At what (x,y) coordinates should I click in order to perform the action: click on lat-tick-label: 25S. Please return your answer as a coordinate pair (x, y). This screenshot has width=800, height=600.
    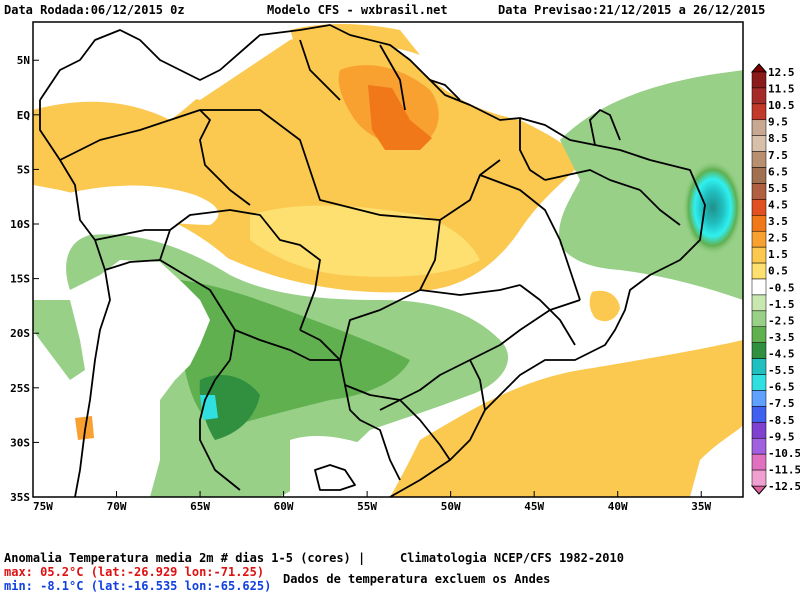
    Looking at the image, I should click on (20, 388).